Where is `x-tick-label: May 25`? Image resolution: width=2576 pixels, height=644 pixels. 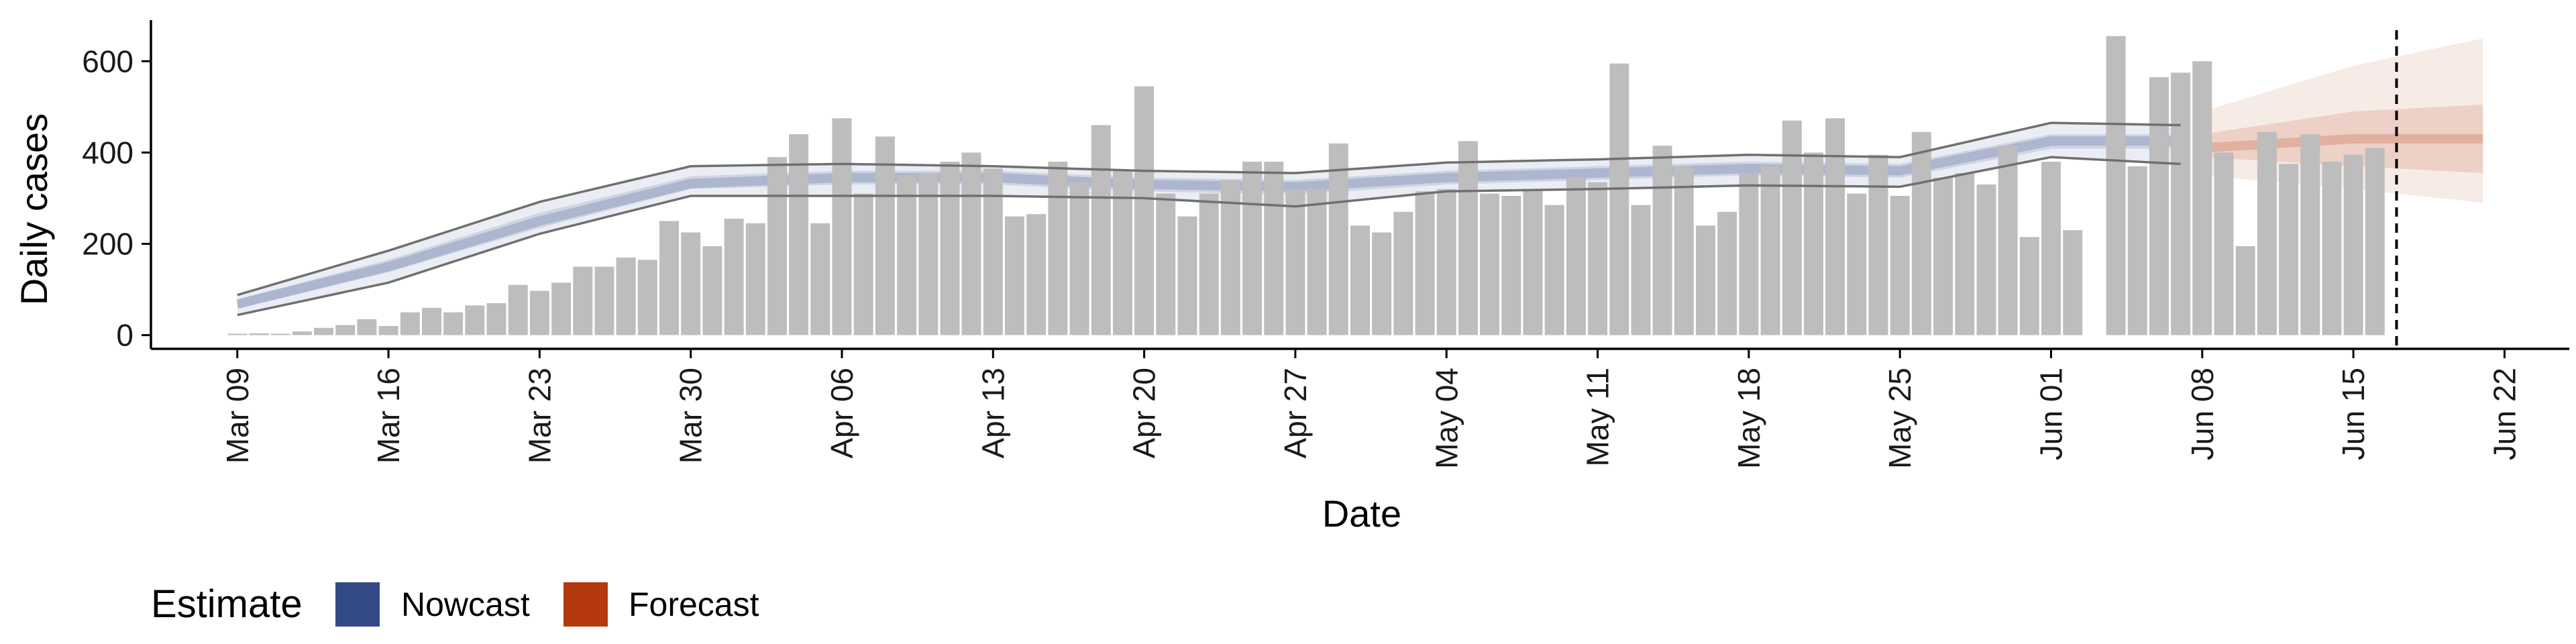
x-tick-label: May 25 is located at coordinates (1899, 418).